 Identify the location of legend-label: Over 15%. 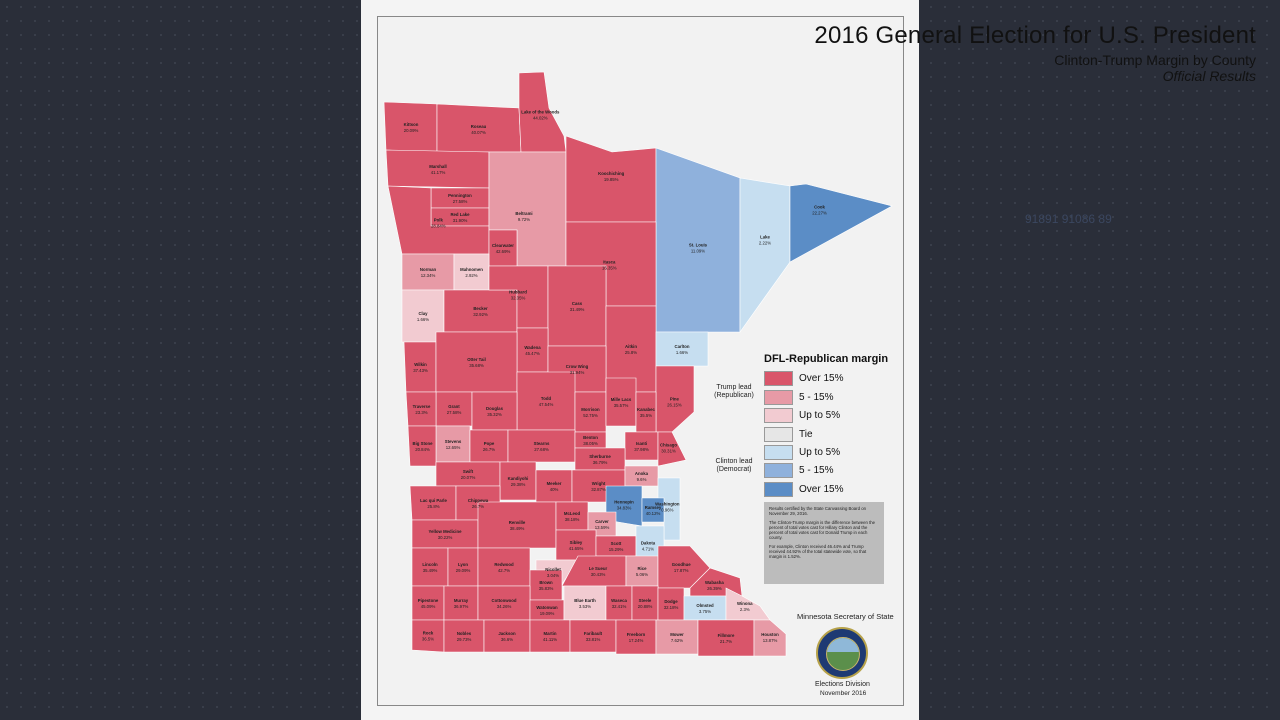
(821, 489).